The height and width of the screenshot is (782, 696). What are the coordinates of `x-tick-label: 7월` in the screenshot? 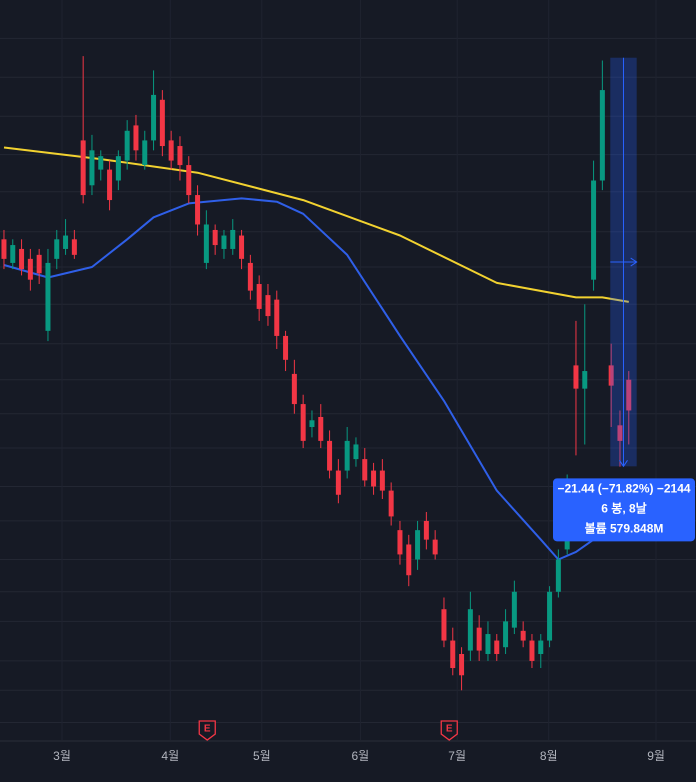 It's located at (457, 756).